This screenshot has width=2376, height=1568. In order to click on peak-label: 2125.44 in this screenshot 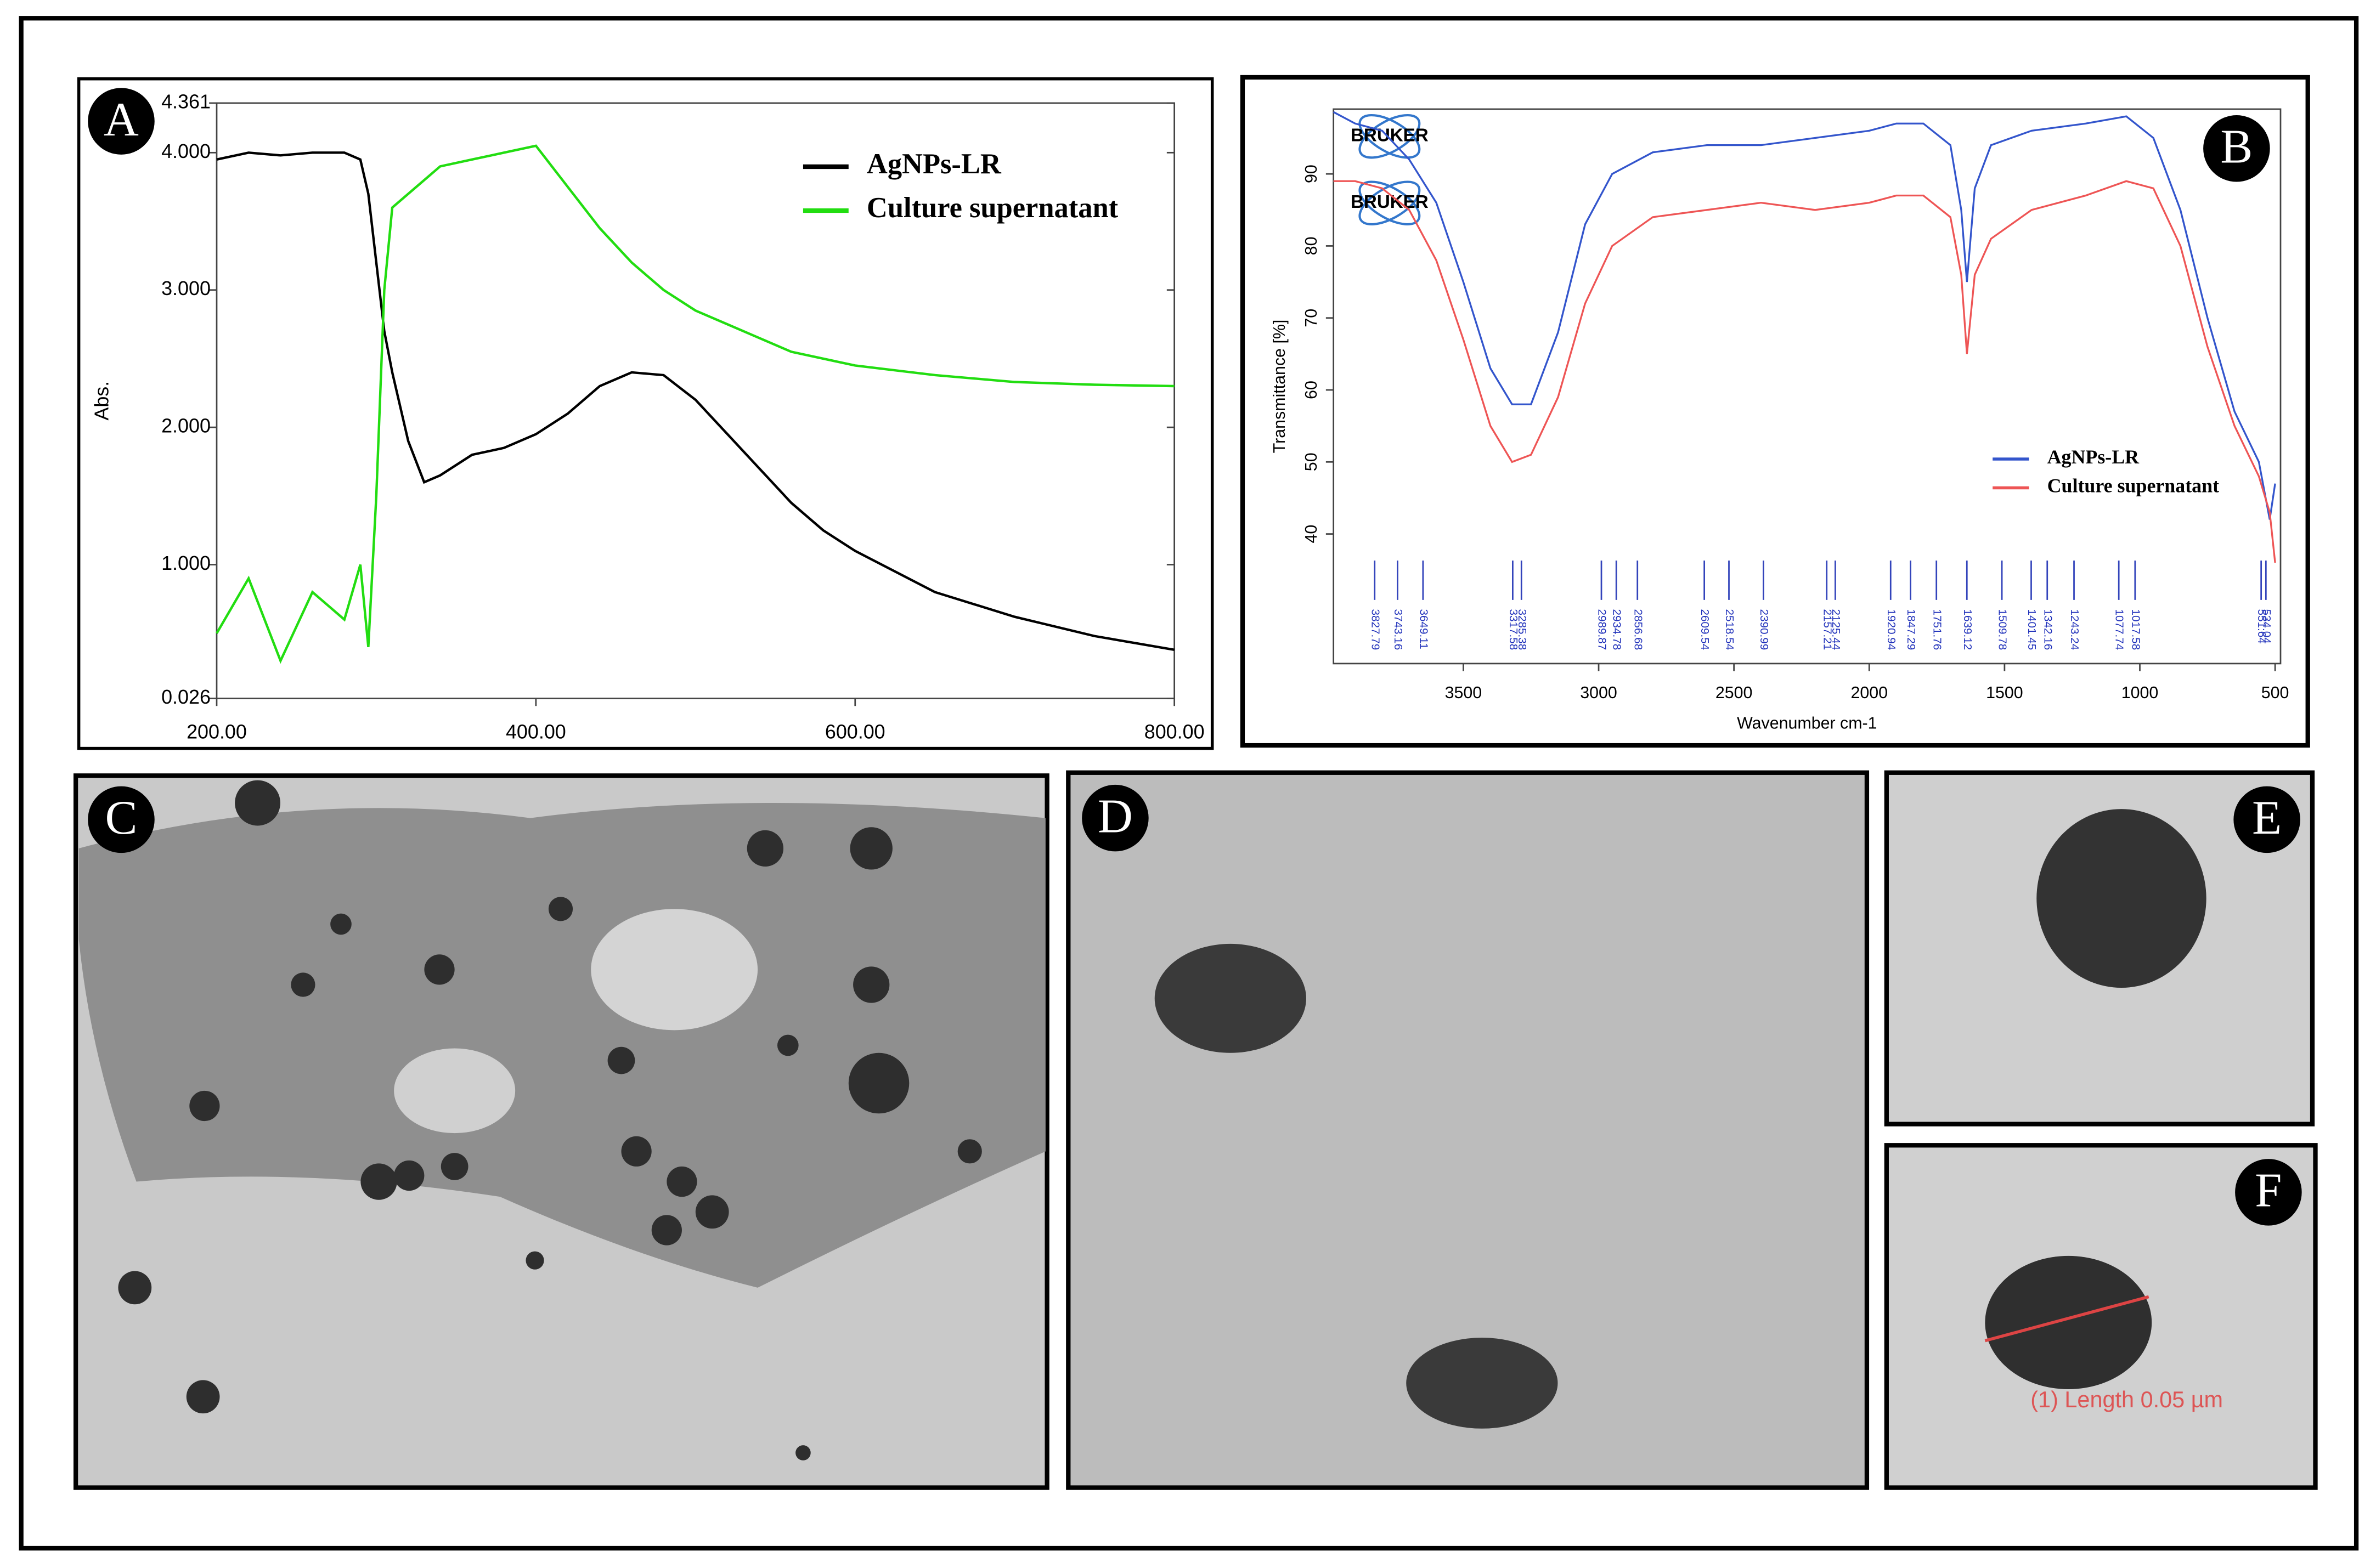, I will do `click(1836, 629)`.